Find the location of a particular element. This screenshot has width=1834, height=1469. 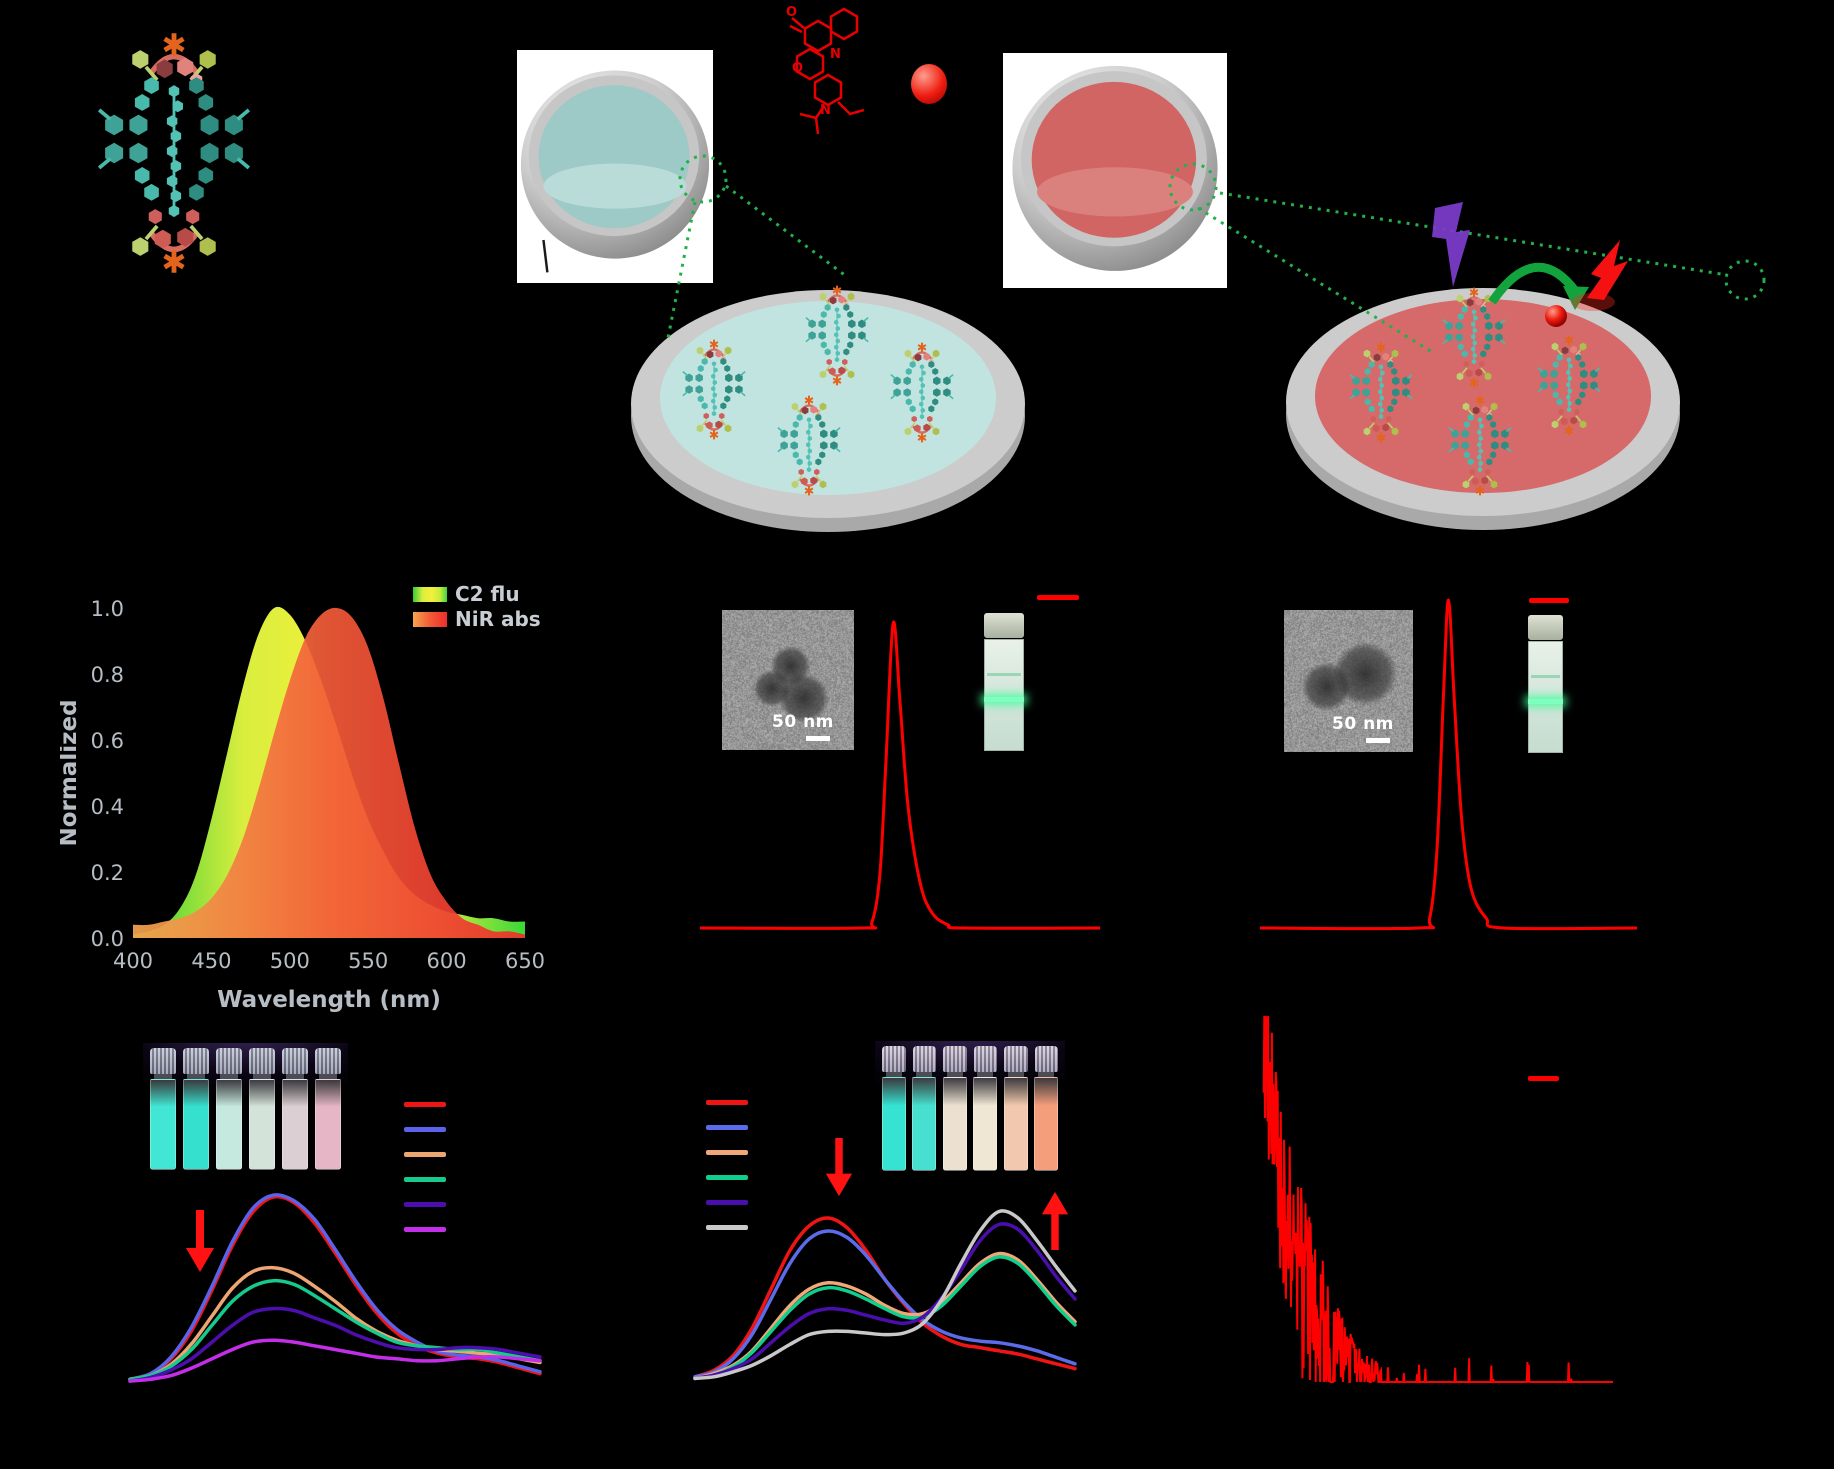

dls-chart-left is located at coordinates (900, 775).